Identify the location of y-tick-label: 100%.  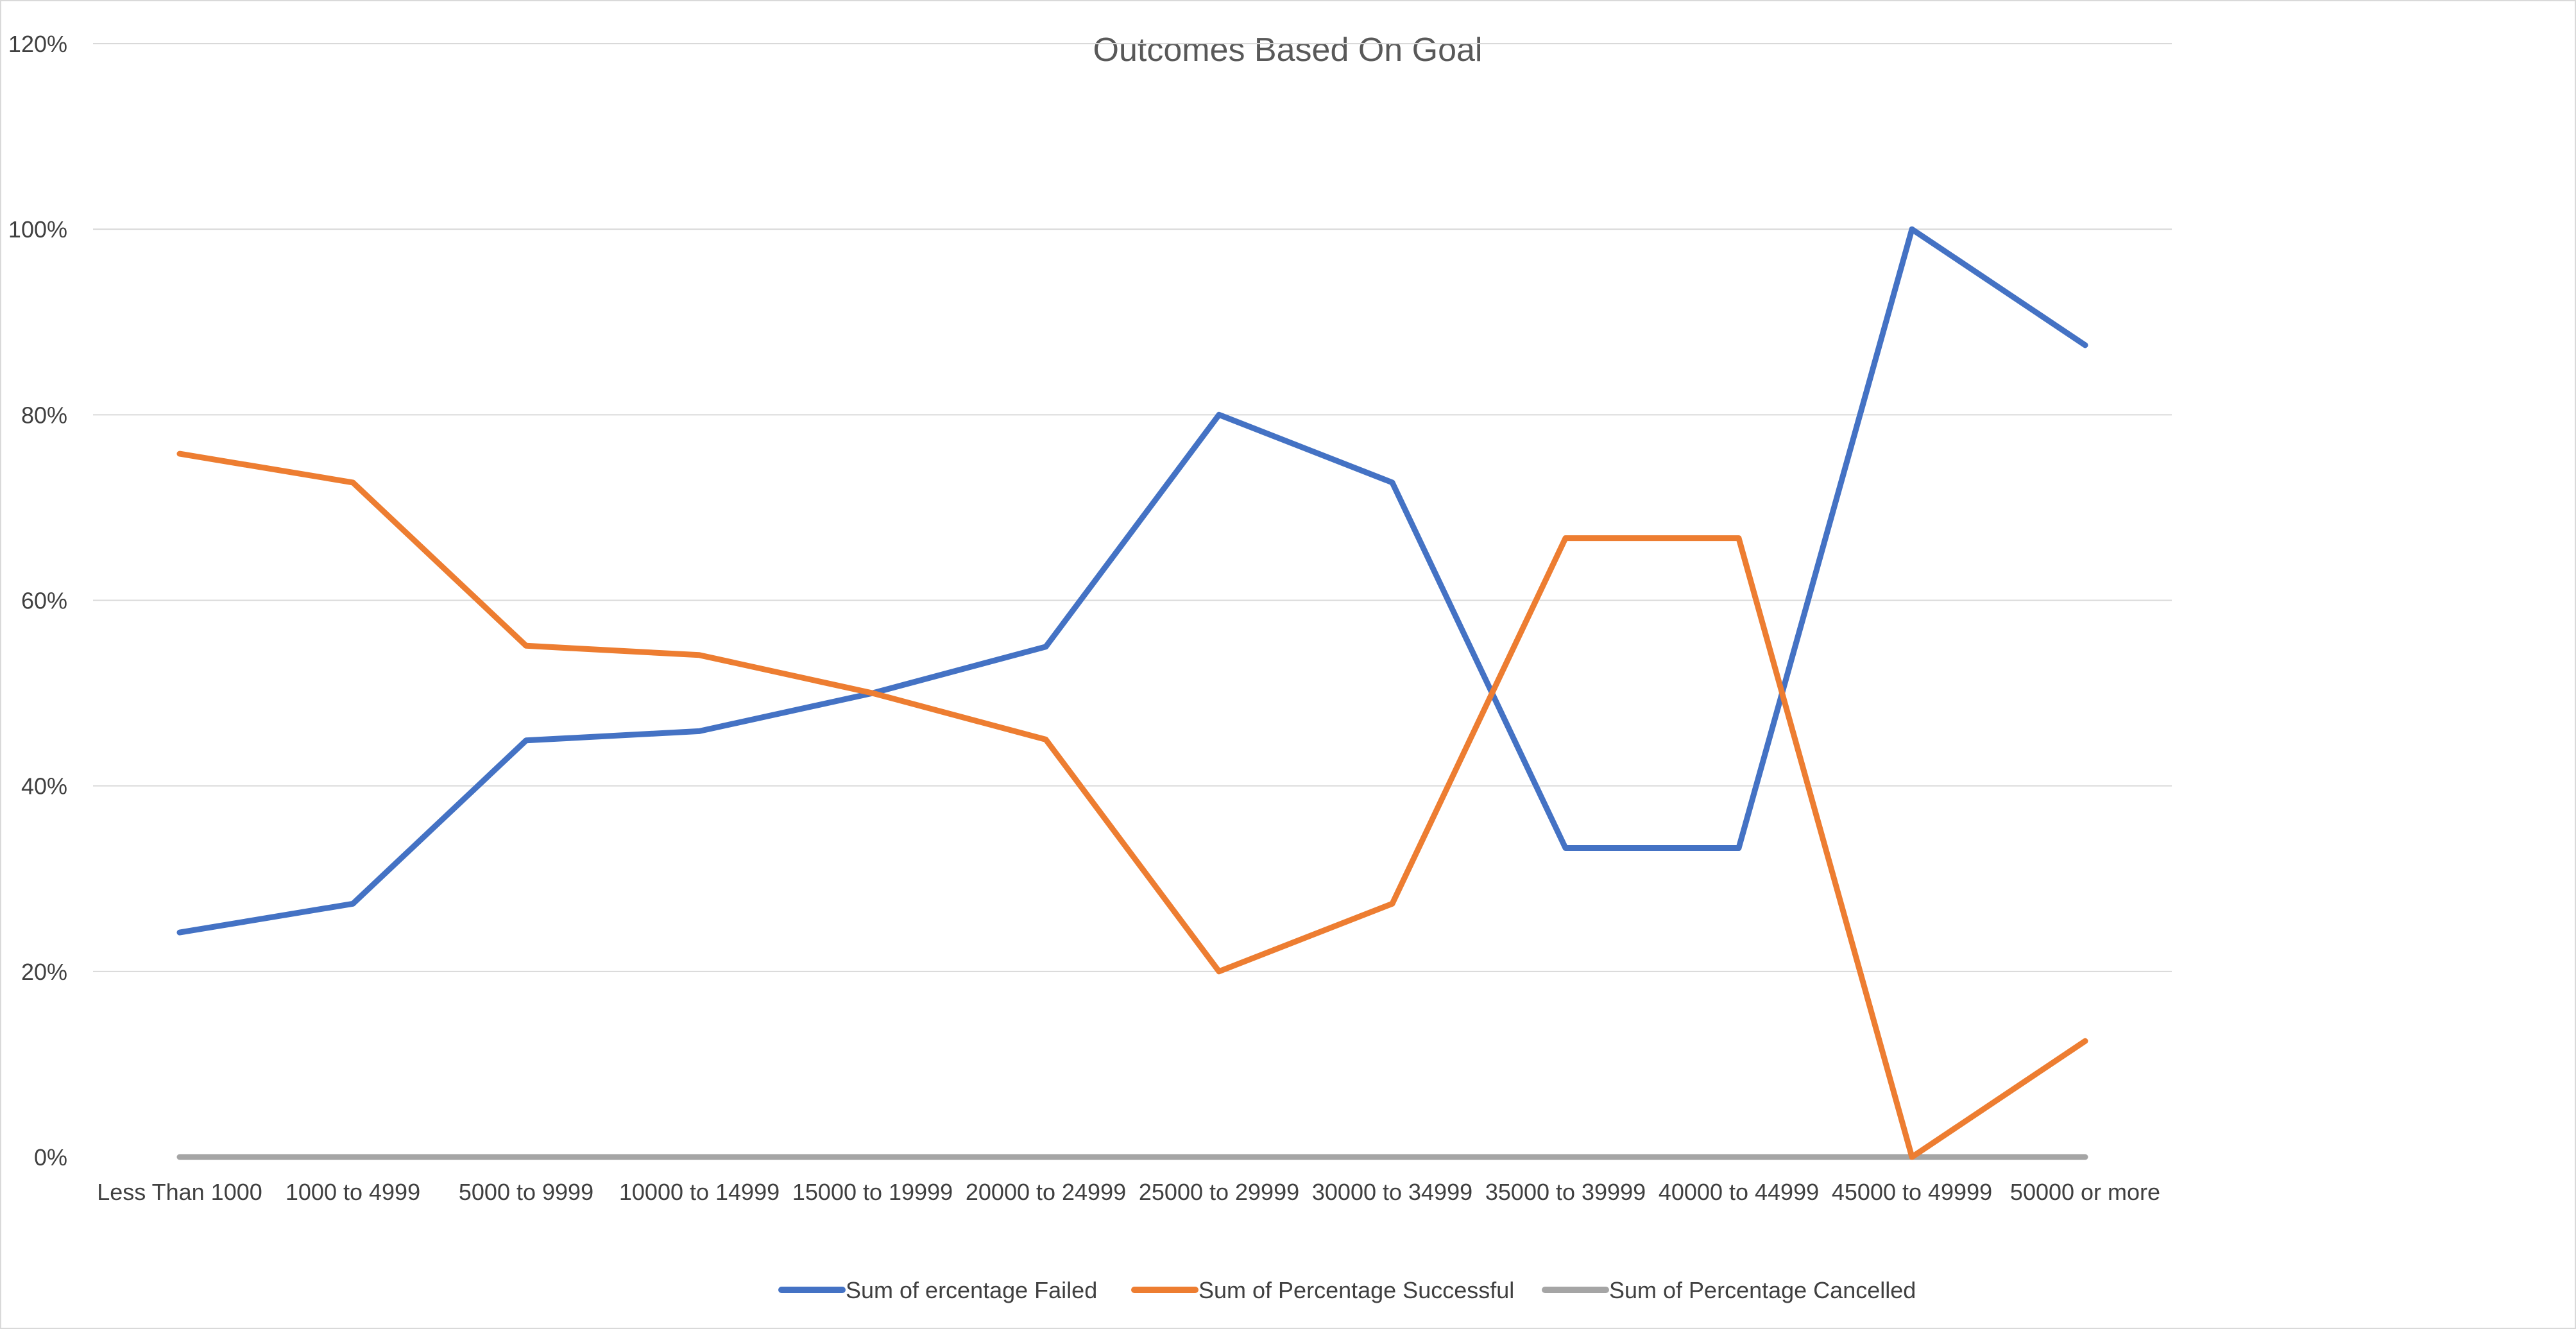
(37, 229).